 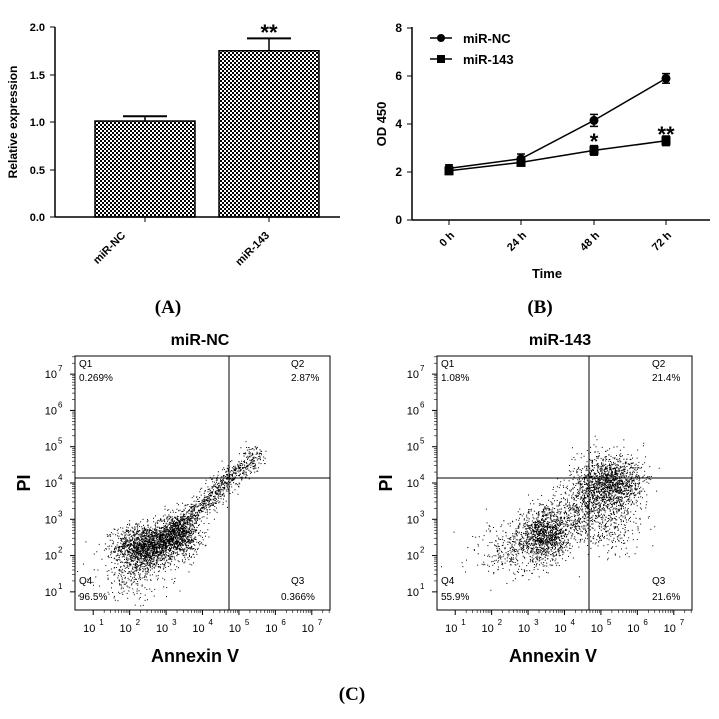 I want to click on c1-plot-frame, so click(x=202, y=483).